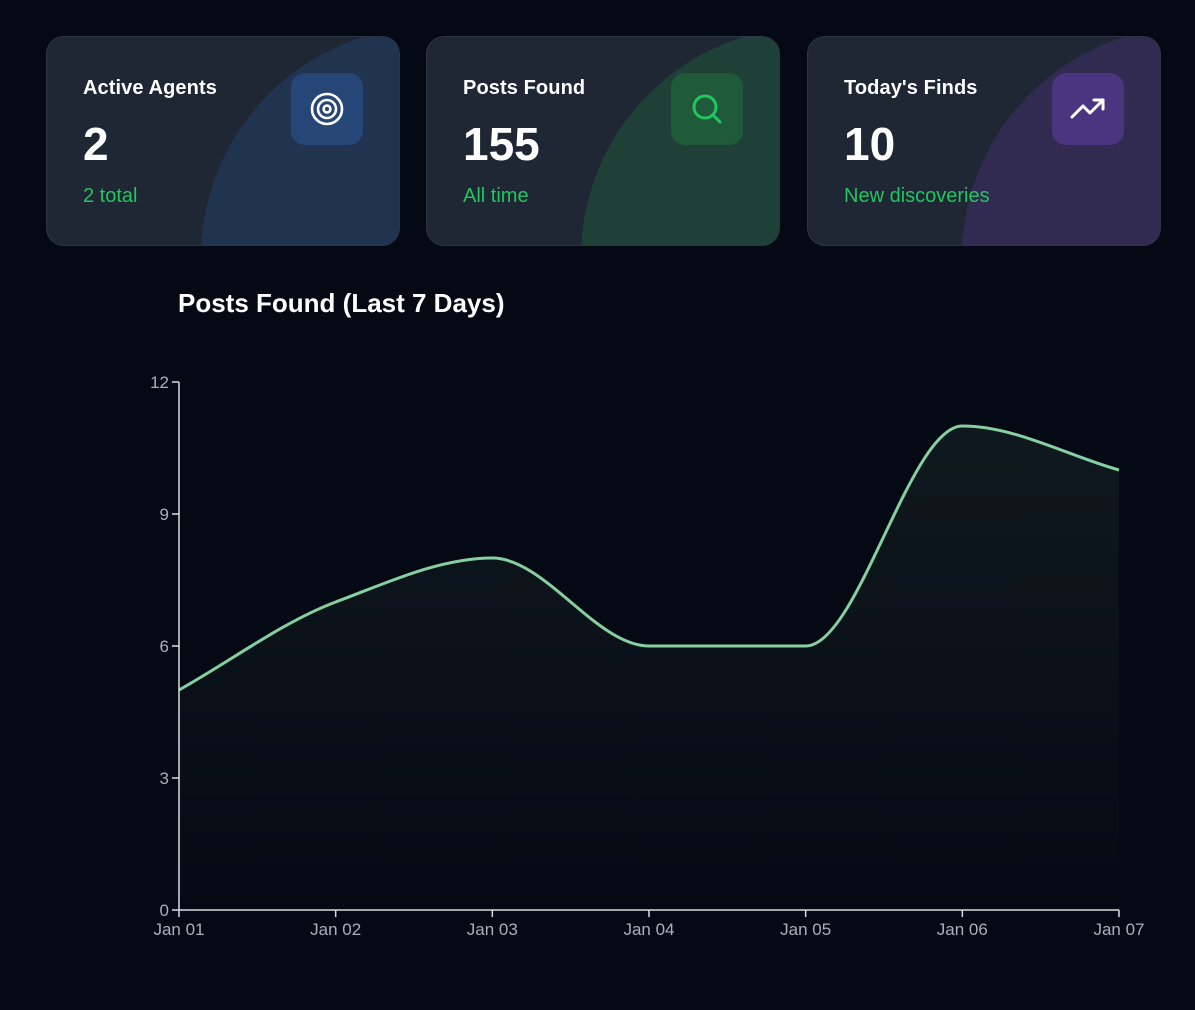 This screenshot has width=1195, height=1010. Describe the element at coordinates (707, 109) in the screenshot. I see `search-icon` at that location.